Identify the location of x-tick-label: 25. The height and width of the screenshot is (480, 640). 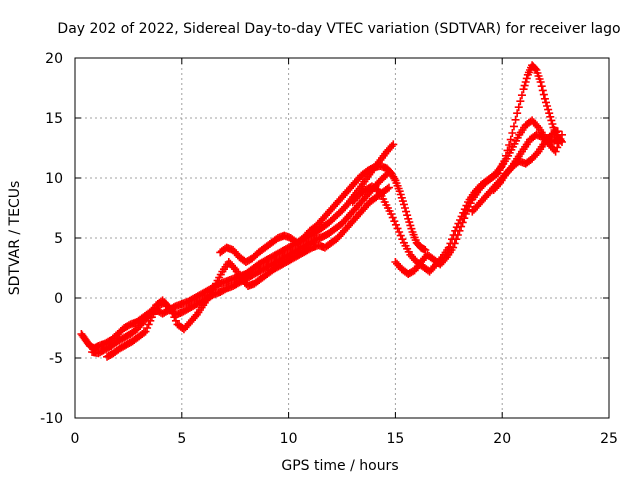
(609, 439).